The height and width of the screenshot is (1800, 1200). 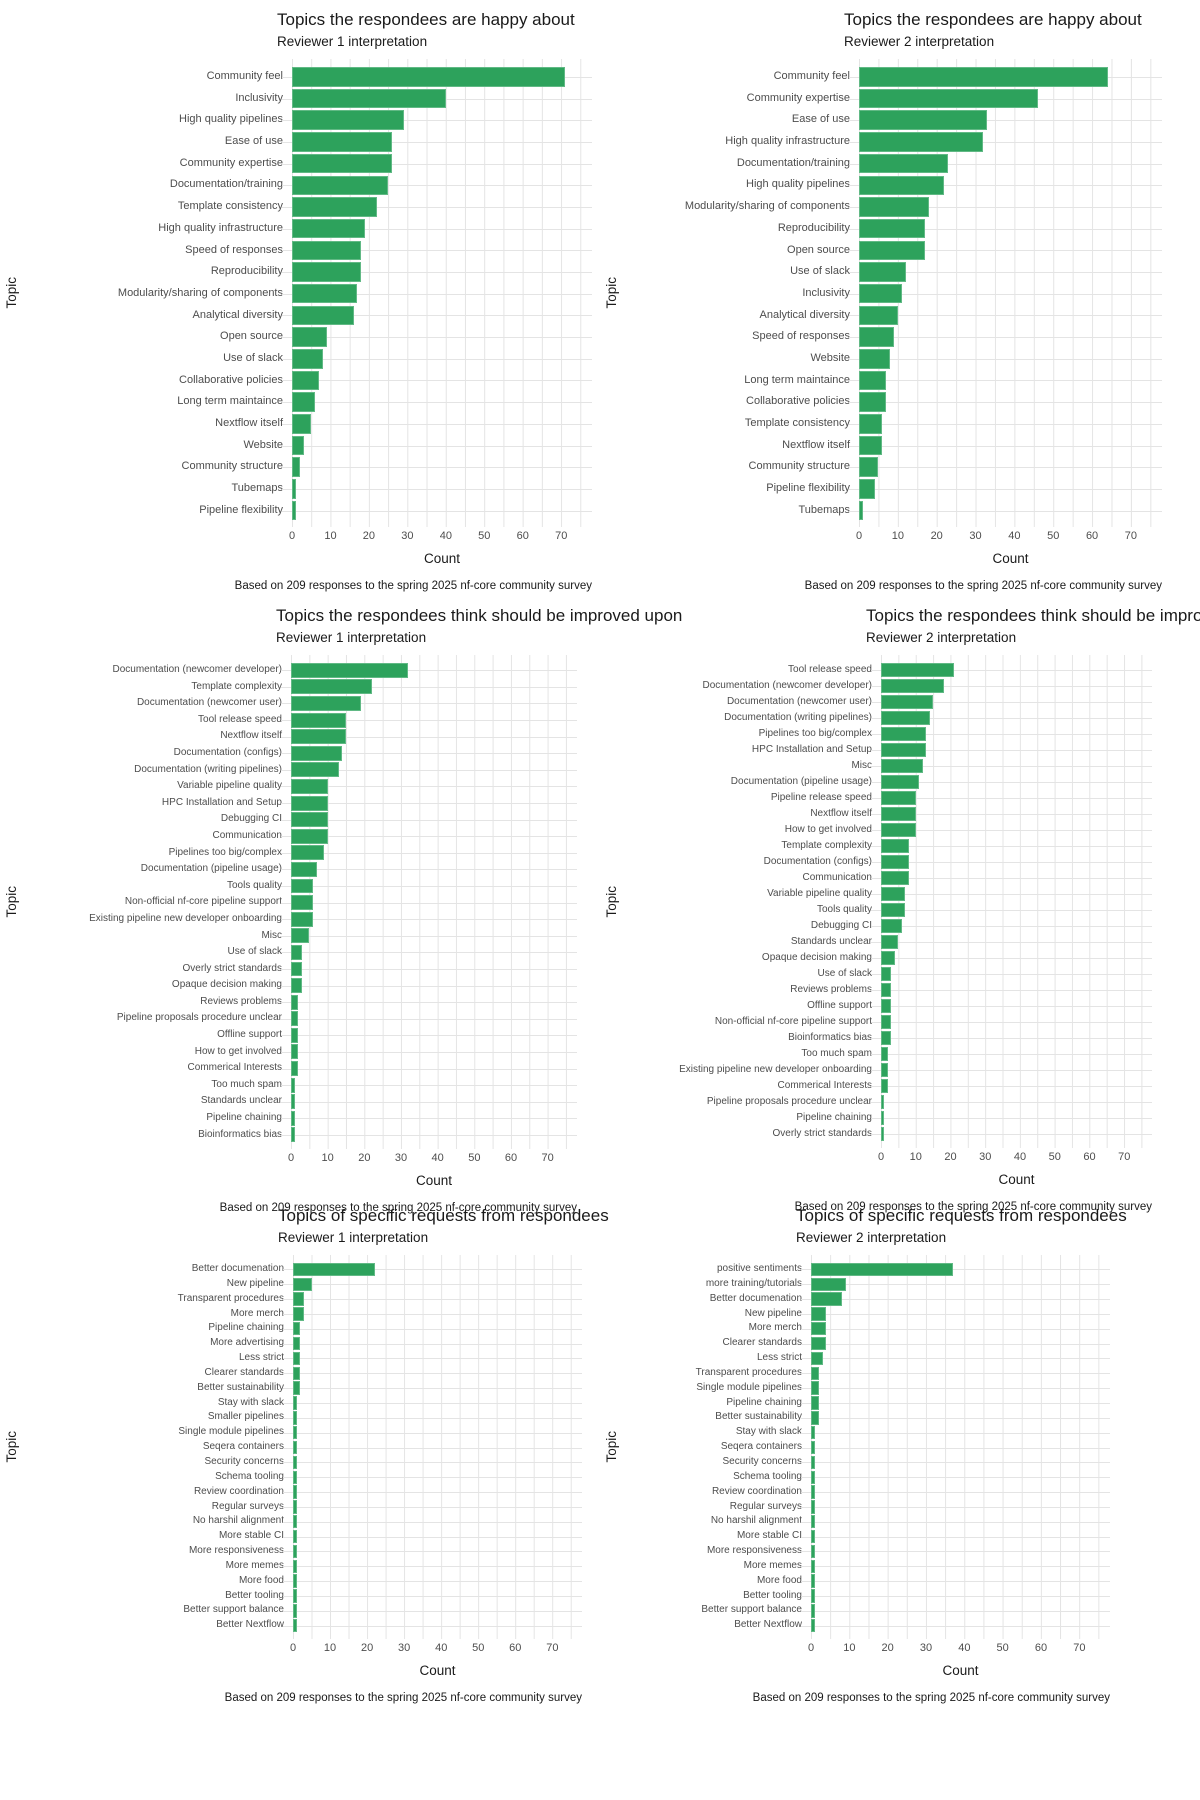 What do you see at coordinates (787, 141) in the screenshot?
I see `category-label: High quality infrastructure` at bounding box center [787, 141].